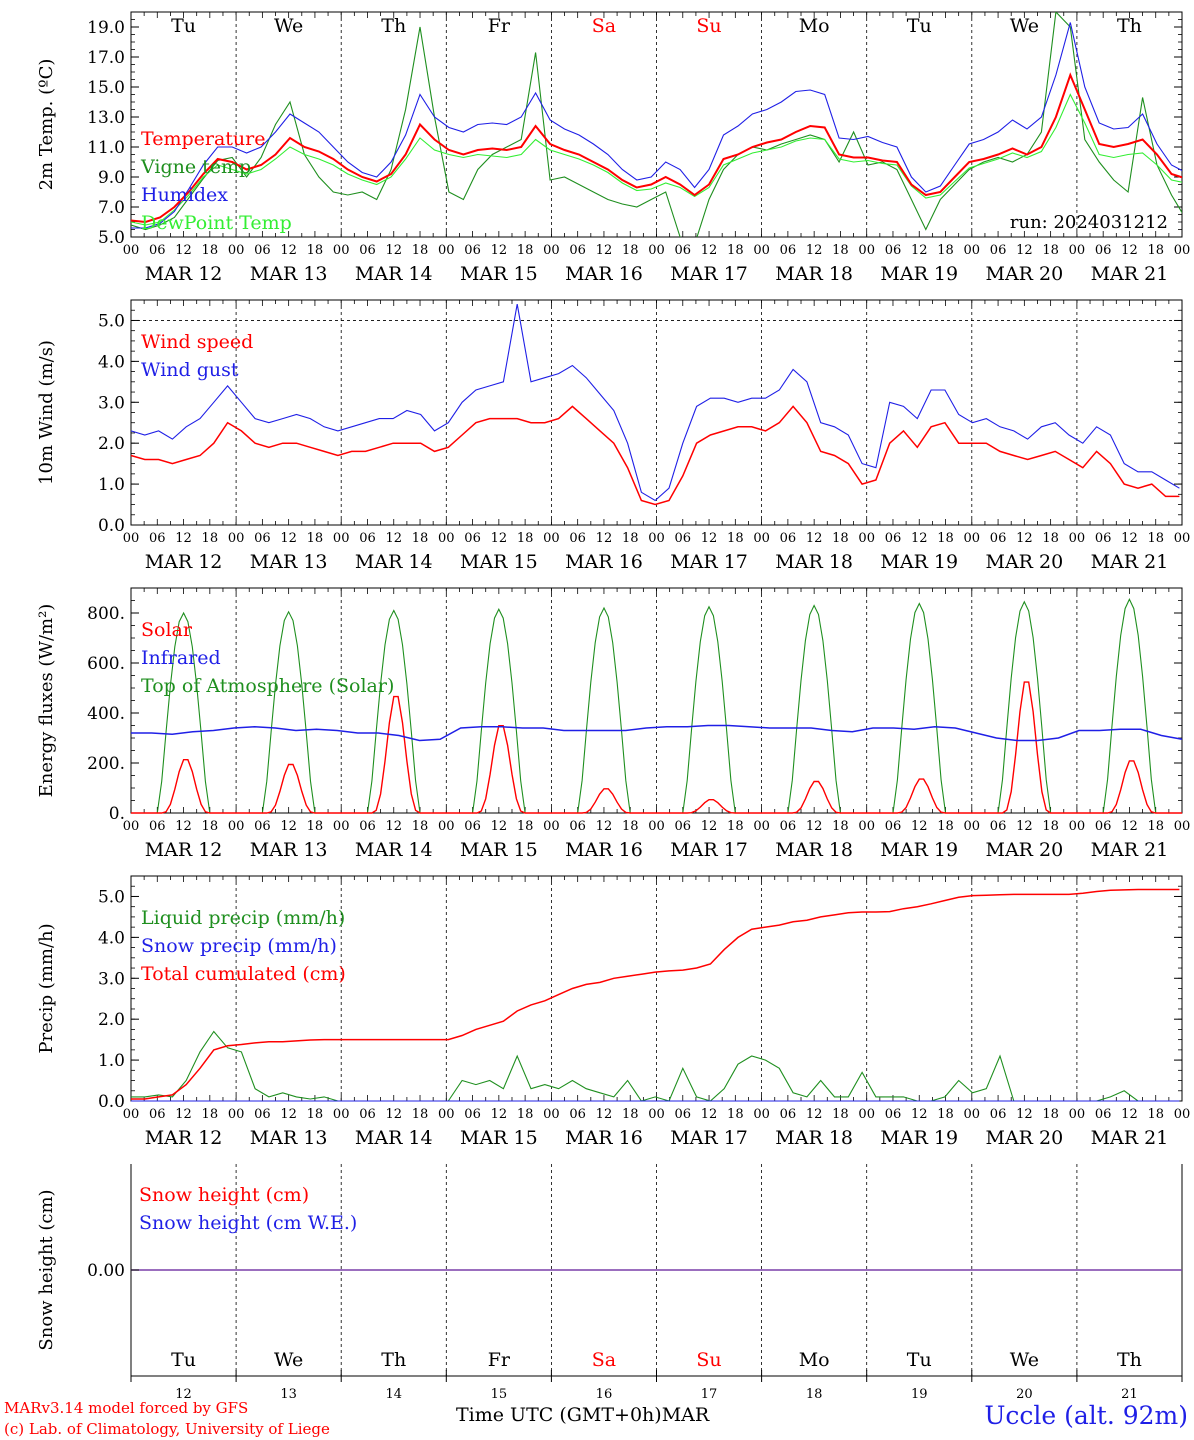  What do you see at coordinates (814, 1394) in the screenshot?
I see `day-number-label: 18` at bounding box center [814, 1394].